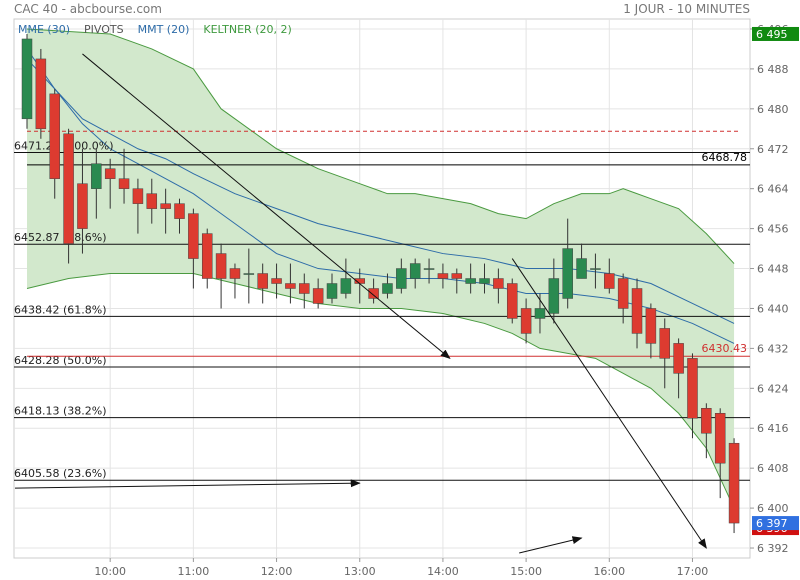 This screenshot has height=580, width=800. Describe the element at coordinates (401, 568) in the screenshot. I see `x-axis: 10:00 11:00 12:00 13:00 14:00 15:00 16:00 17:00` at that location.